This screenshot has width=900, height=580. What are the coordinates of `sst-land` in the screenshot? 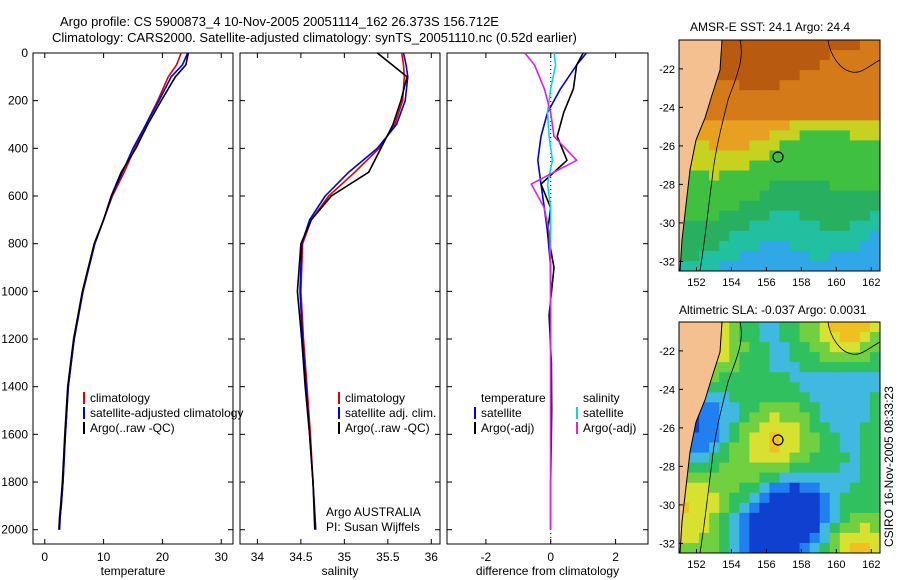 It's located at (700, 155).